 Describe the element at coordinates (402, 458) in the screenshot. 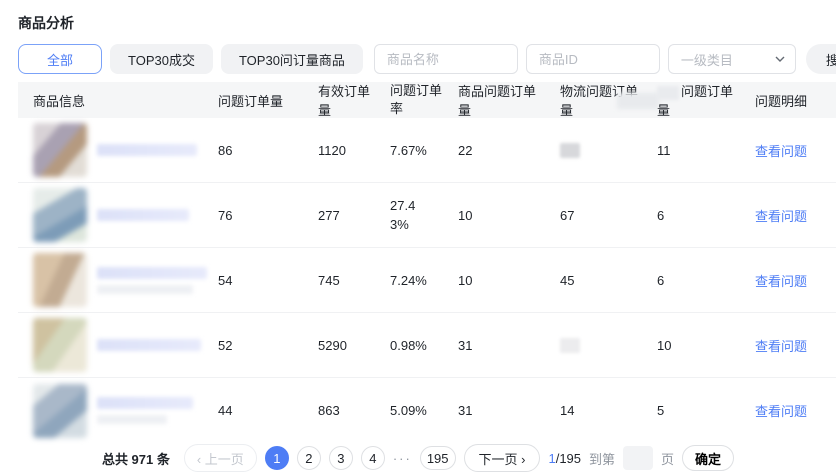

I see `page-ellipsis: ···` at that location.